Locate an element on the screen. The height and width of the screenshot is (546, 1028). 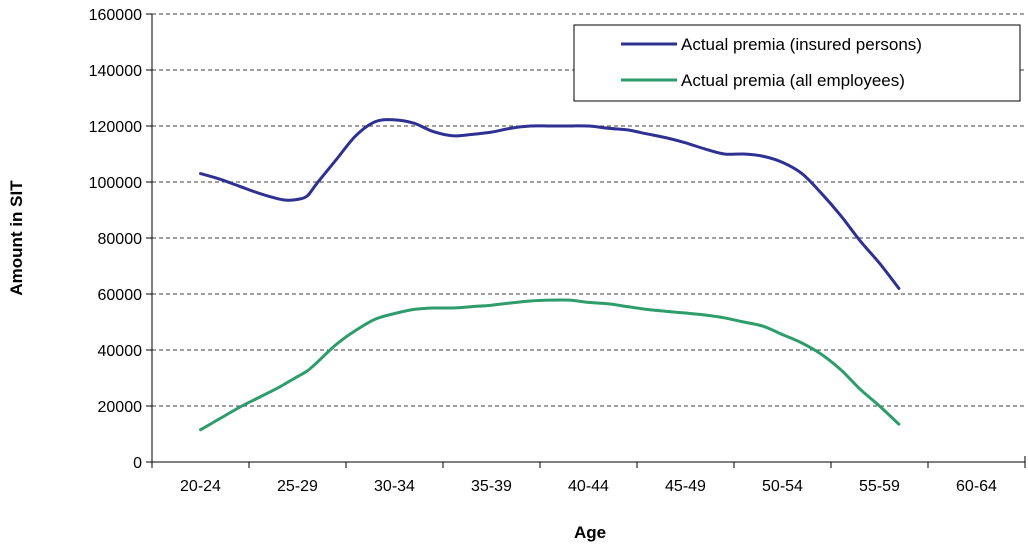
y-tick-label-0: 0 is located at coordinates (137, 463).